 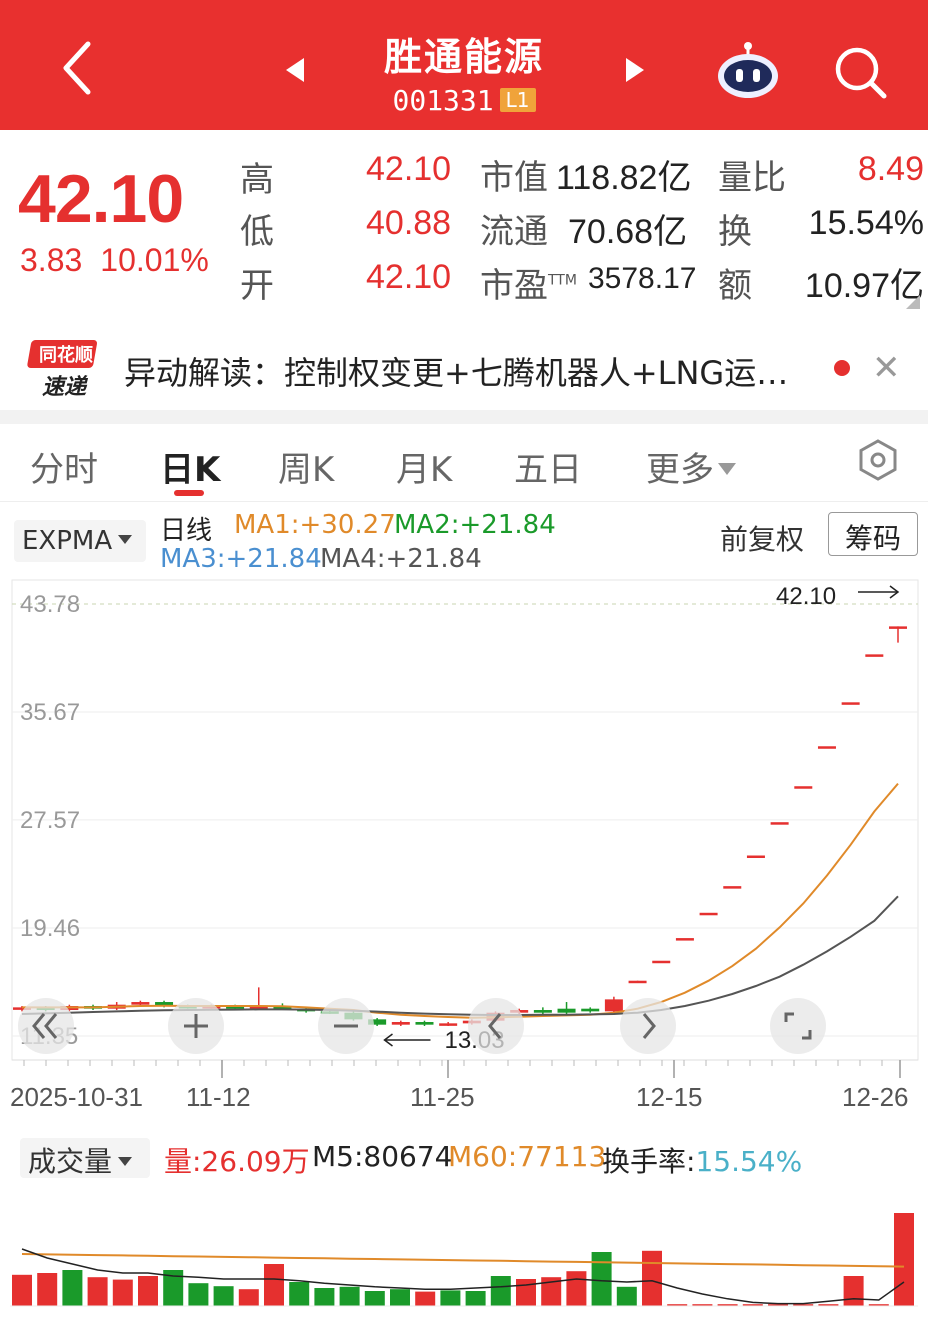 What do you see at coordinates (913, 302) in the screenshot?
I see `expand-corner-icon` at bounding box center [913, 302].